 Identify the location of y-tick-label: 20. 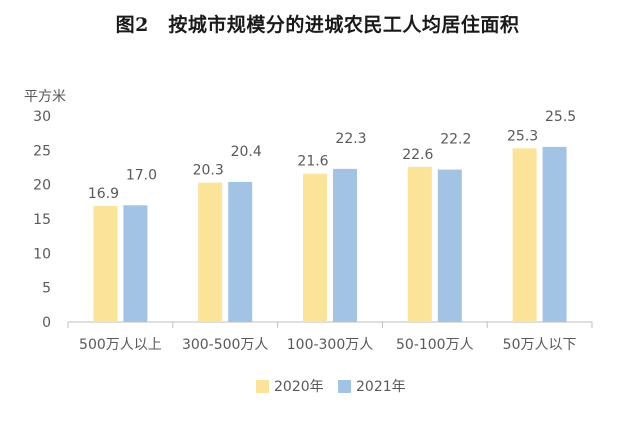
(42, 186).